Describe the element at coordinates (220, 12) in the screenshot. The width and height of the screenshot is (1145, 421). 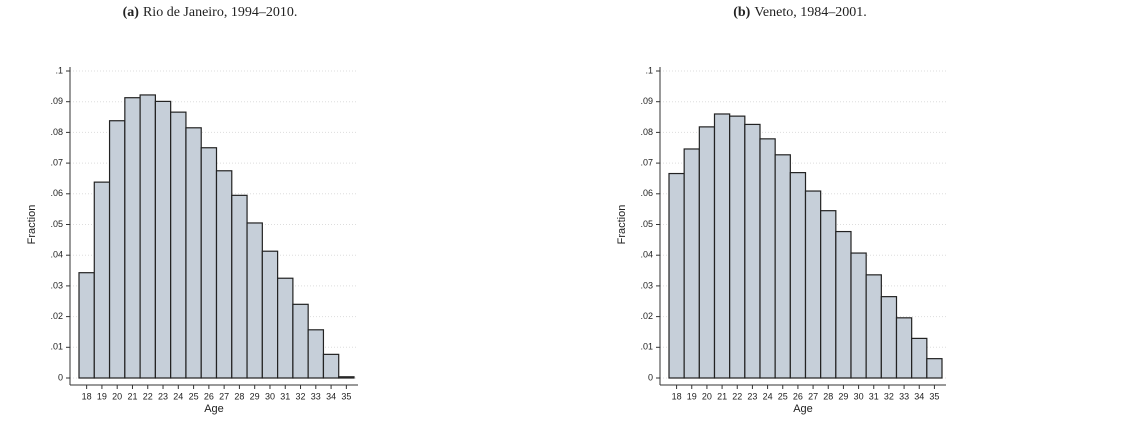
I see `chart-title: Rio de Janeiro, 1994–2010.` at that location.